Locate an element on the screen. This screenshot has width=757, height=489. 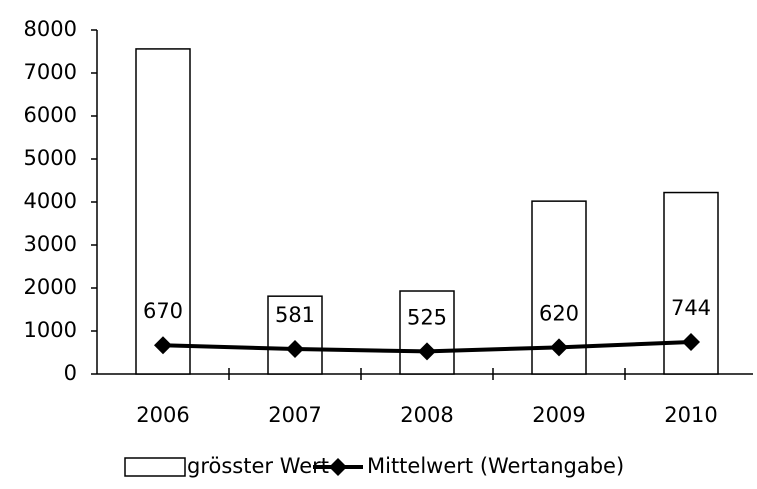
y-tick-label: 7000 is located at coordinates (50, 72).